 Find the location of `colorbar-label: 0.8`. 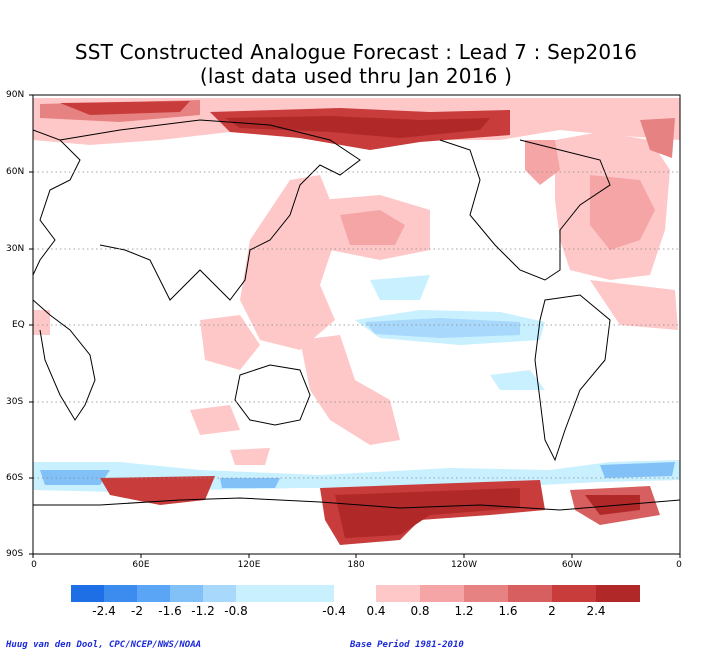

colorbar-label: 0.8 is located at coordinates (420, 611).